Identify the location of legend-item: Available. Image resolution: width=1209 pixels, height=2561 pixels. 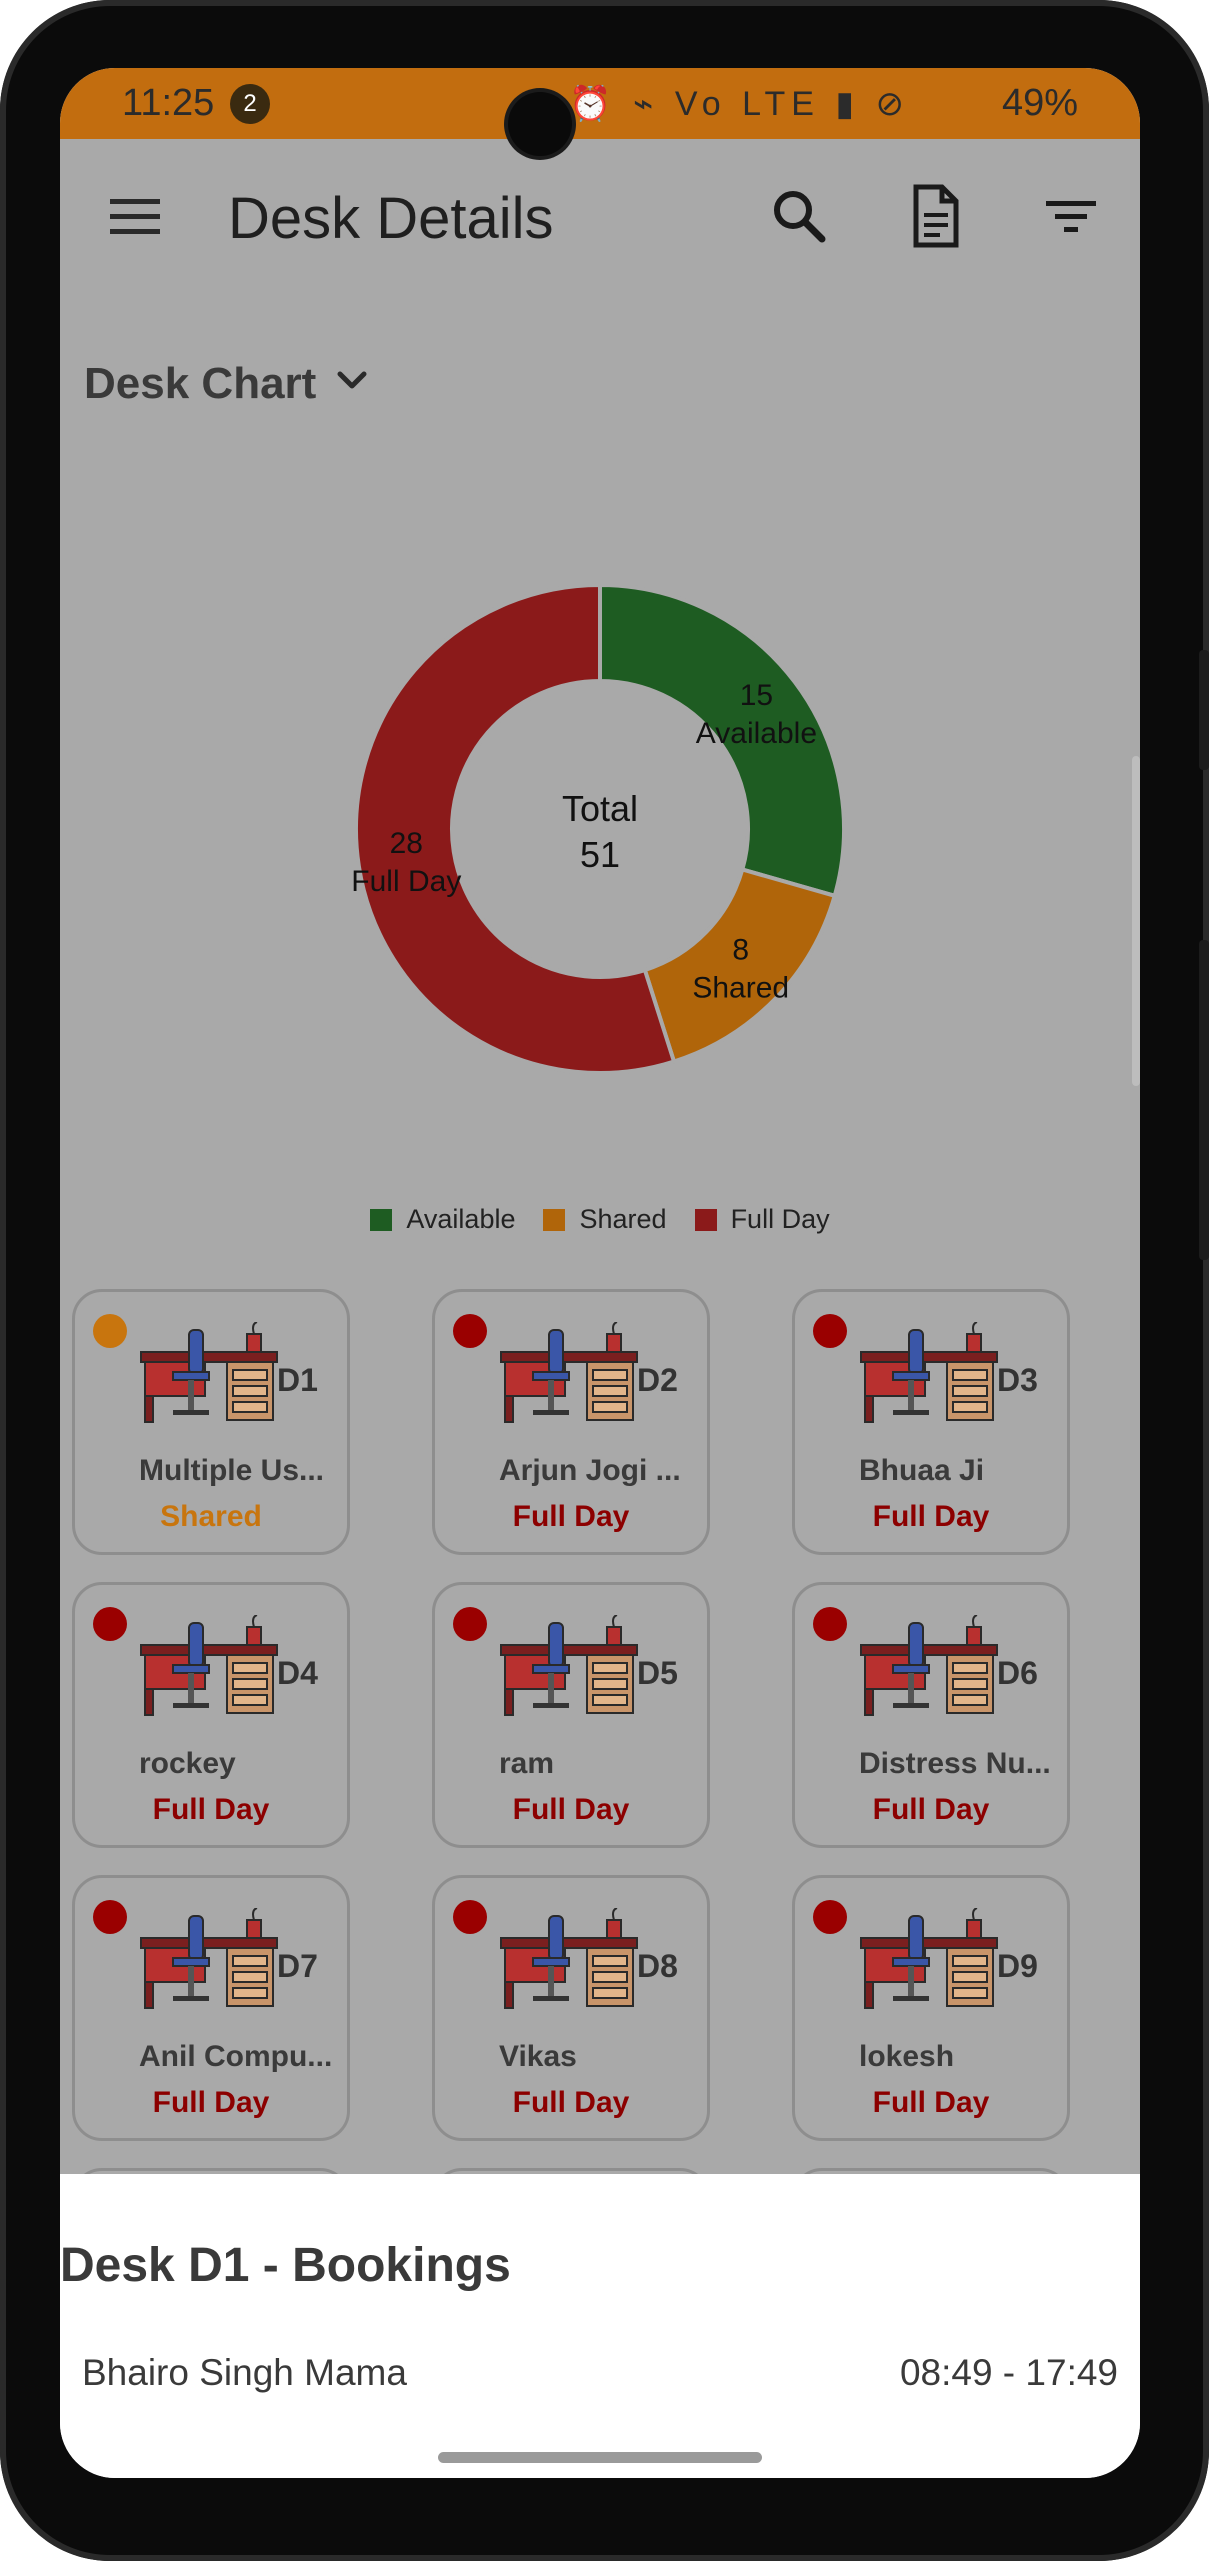
(442, 1219).